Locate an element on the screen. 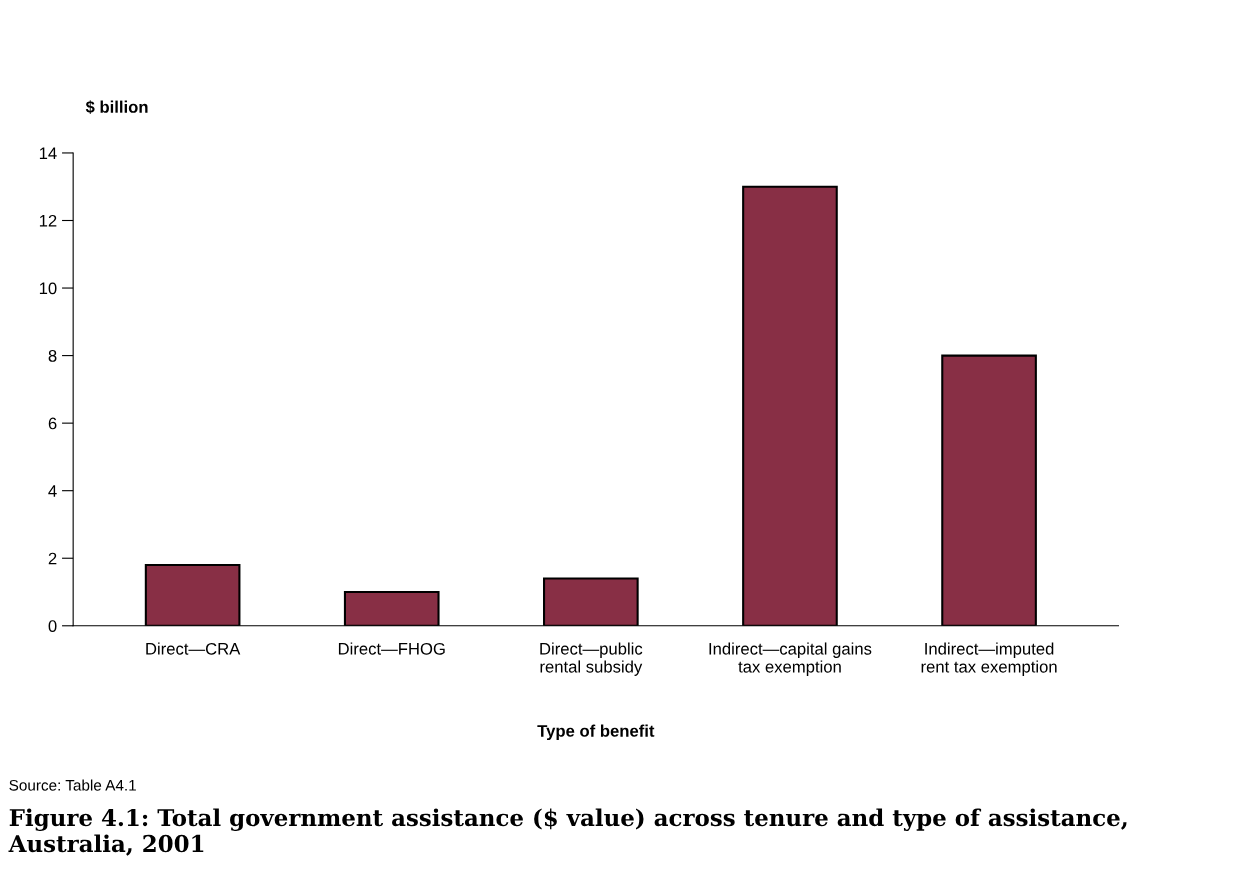 This screenshot has height=874, width=1240. y-tick-label: 4 is located at coordinates (52, 491).